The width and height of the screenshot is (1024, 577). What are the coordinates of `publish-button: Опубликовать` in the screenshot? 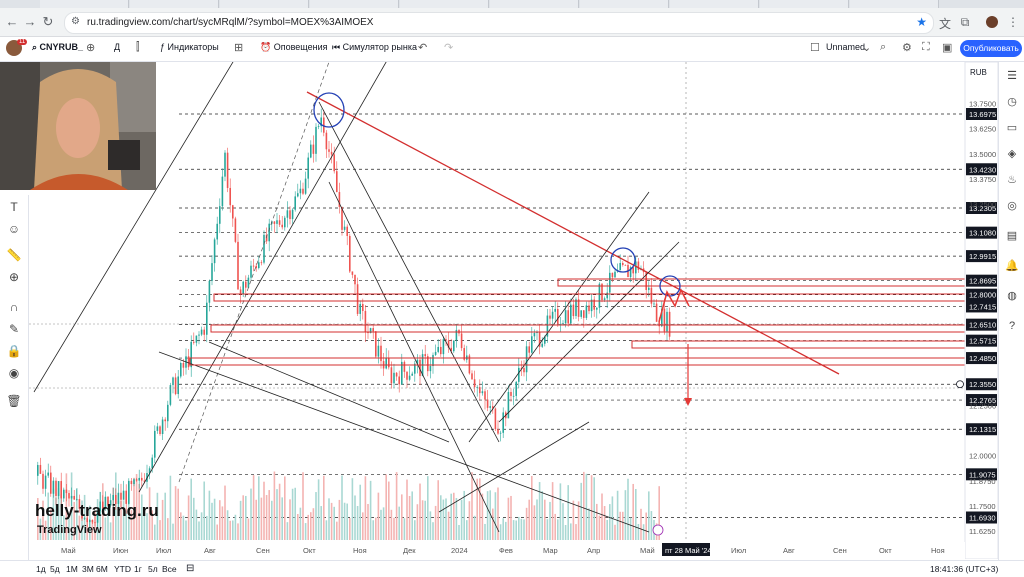 It's located at (991, 48).